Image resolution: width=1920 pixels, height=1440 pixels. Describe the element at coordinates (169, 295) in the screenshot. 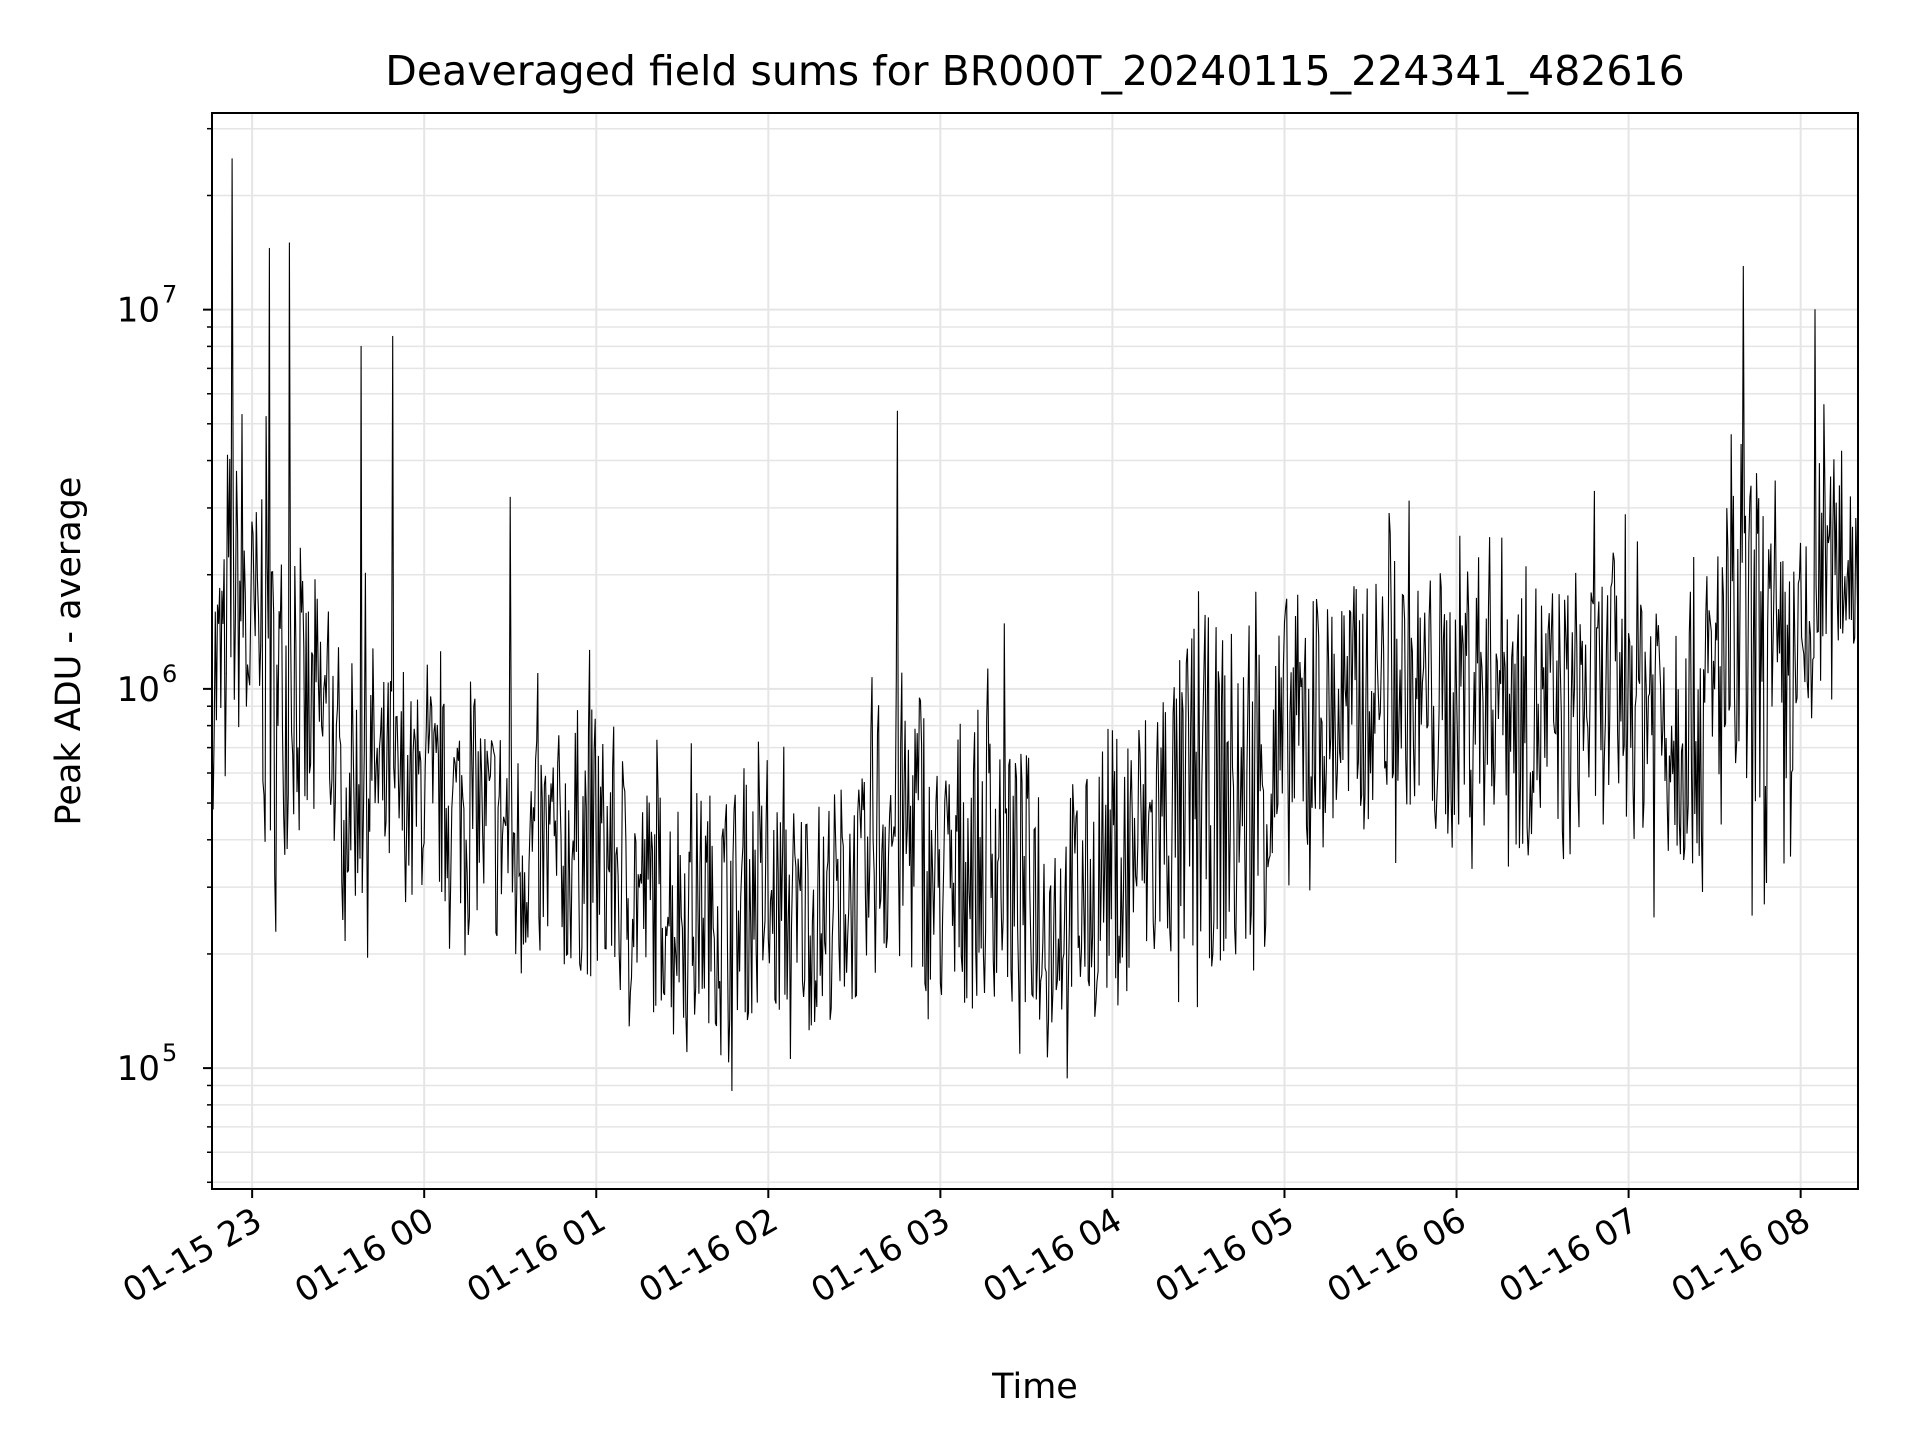

I see `y-tick-exponent: 7` at that location.